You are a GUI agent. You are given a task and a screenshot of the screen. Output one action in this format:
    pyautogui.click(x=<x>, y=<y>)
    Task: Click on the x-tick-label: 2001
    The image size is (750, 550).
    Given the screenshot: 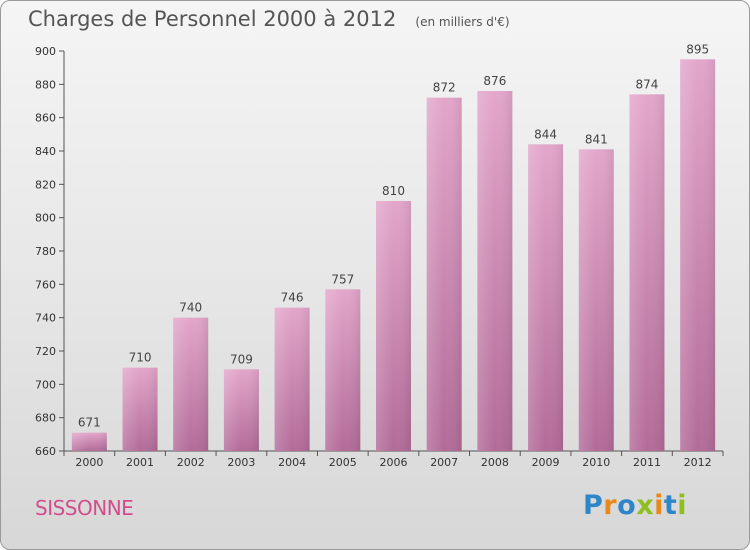 What is the action you would take?
    pyautogui.click(x=140, y=462)
    